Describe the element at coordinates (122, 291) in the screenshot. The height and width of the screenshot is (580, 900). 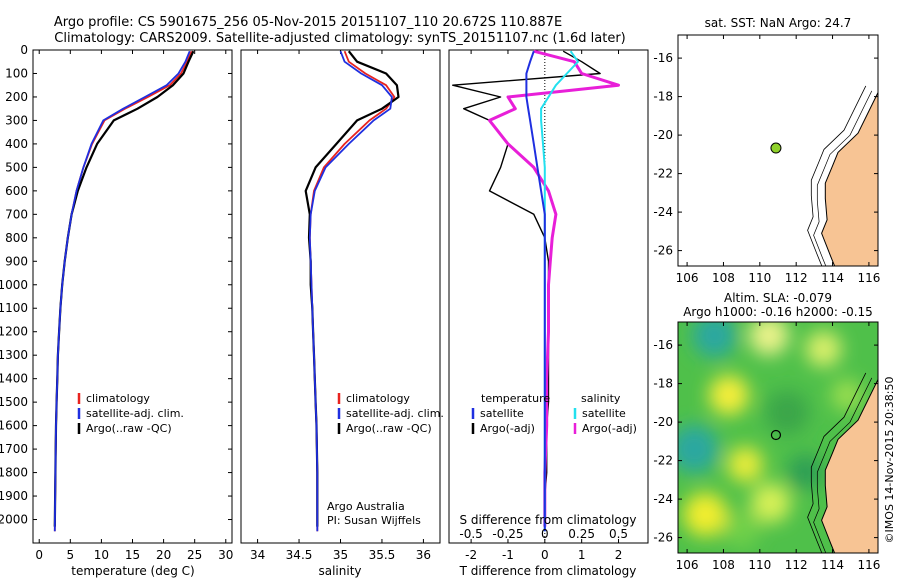
I see `temperature-satellite-line` at that location.